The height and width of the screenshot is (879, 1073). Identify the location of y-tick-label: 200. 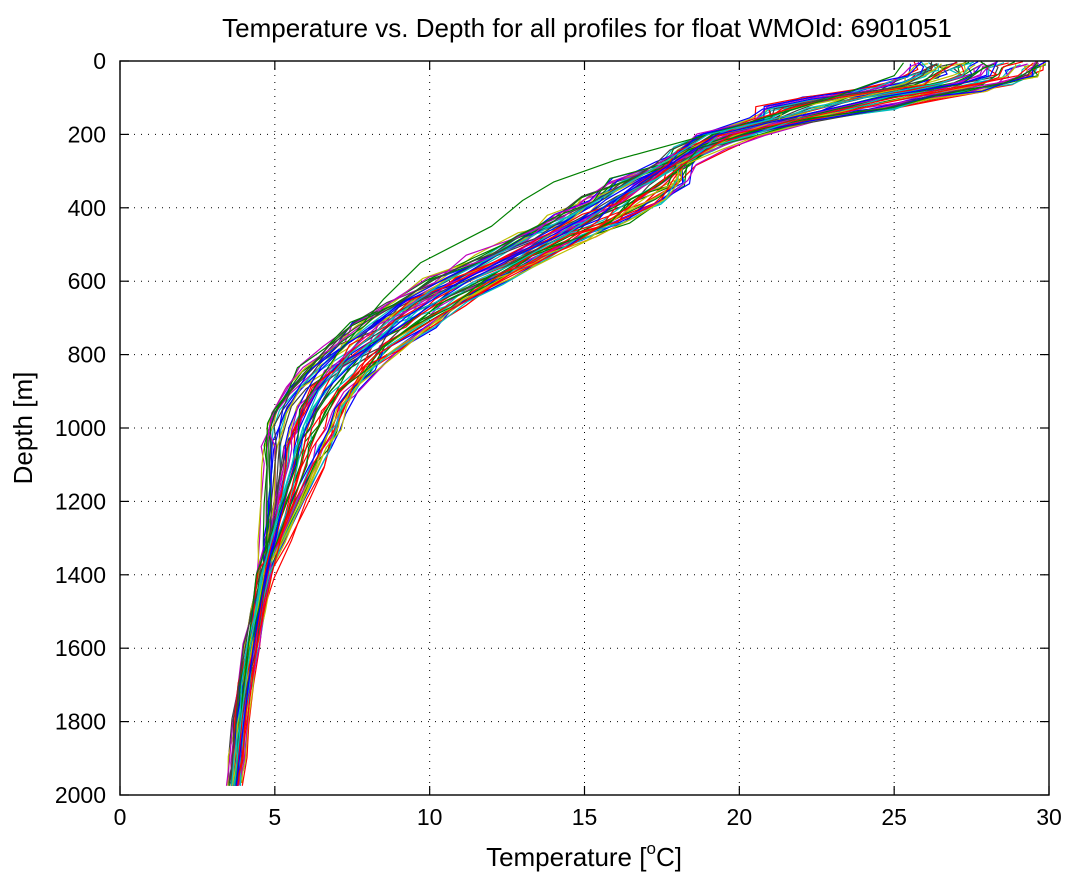
(87, 134).